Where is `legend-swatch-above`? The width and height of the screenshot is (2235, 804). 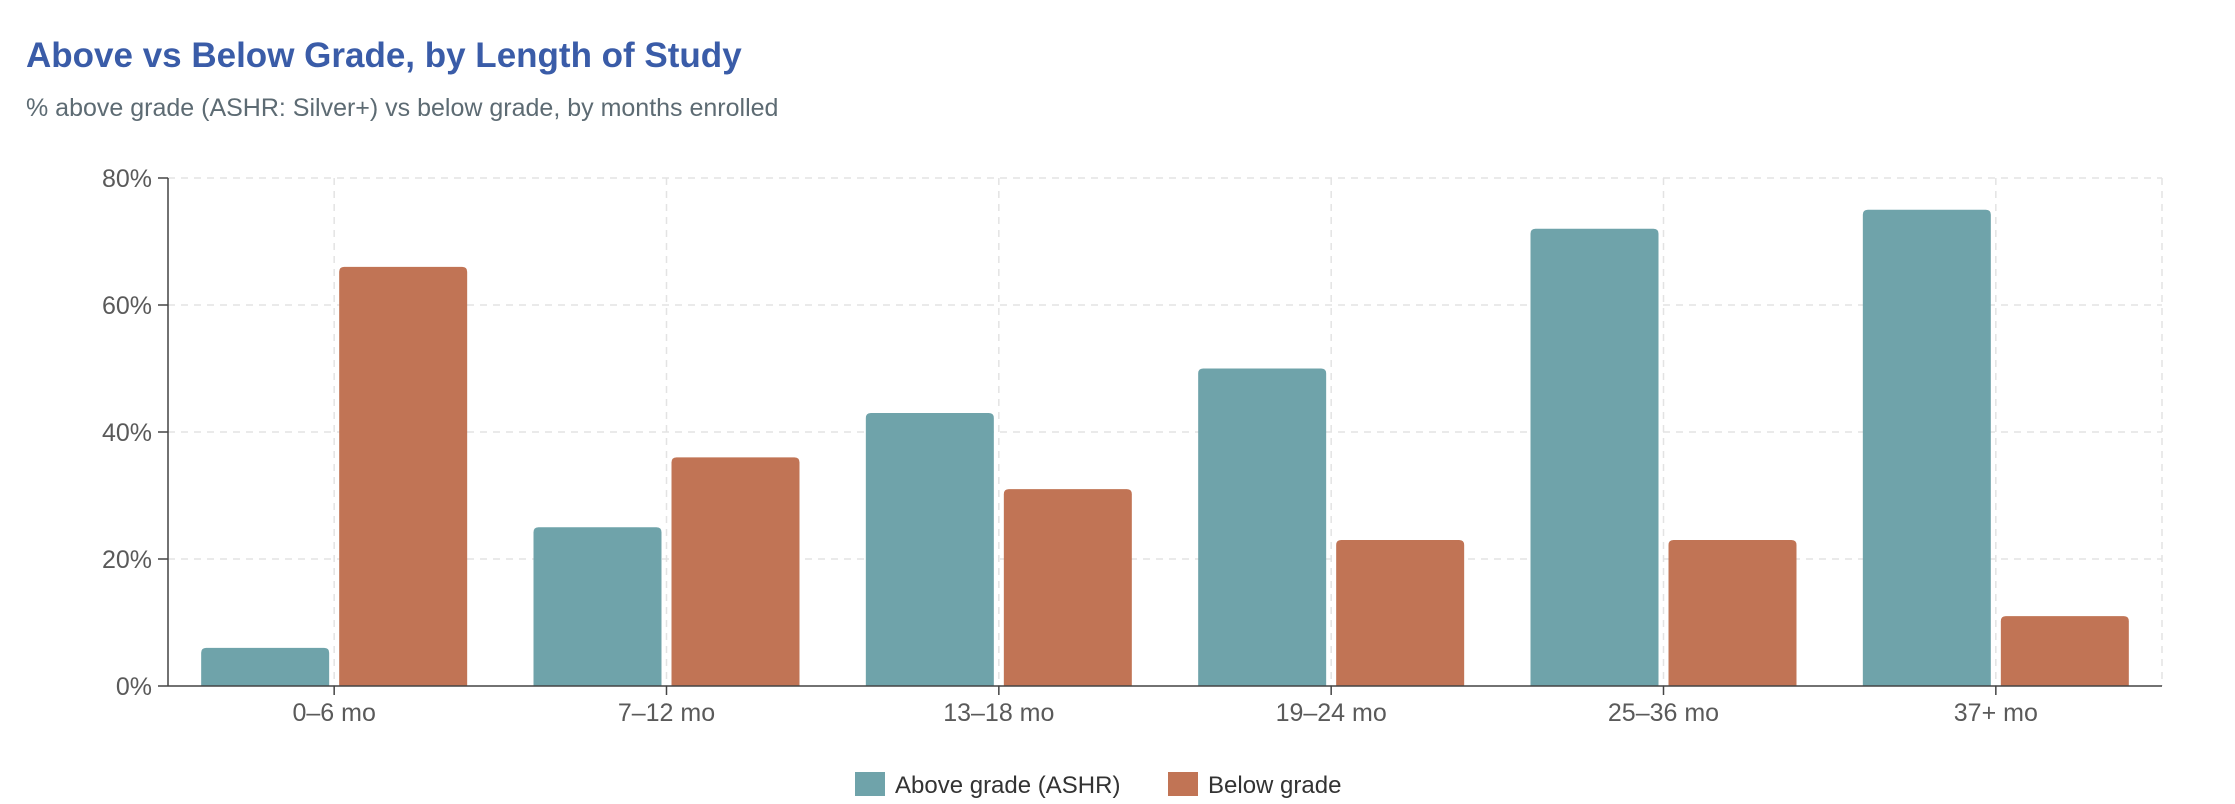 legend-swatch-above is located at coordinates (870, 784).